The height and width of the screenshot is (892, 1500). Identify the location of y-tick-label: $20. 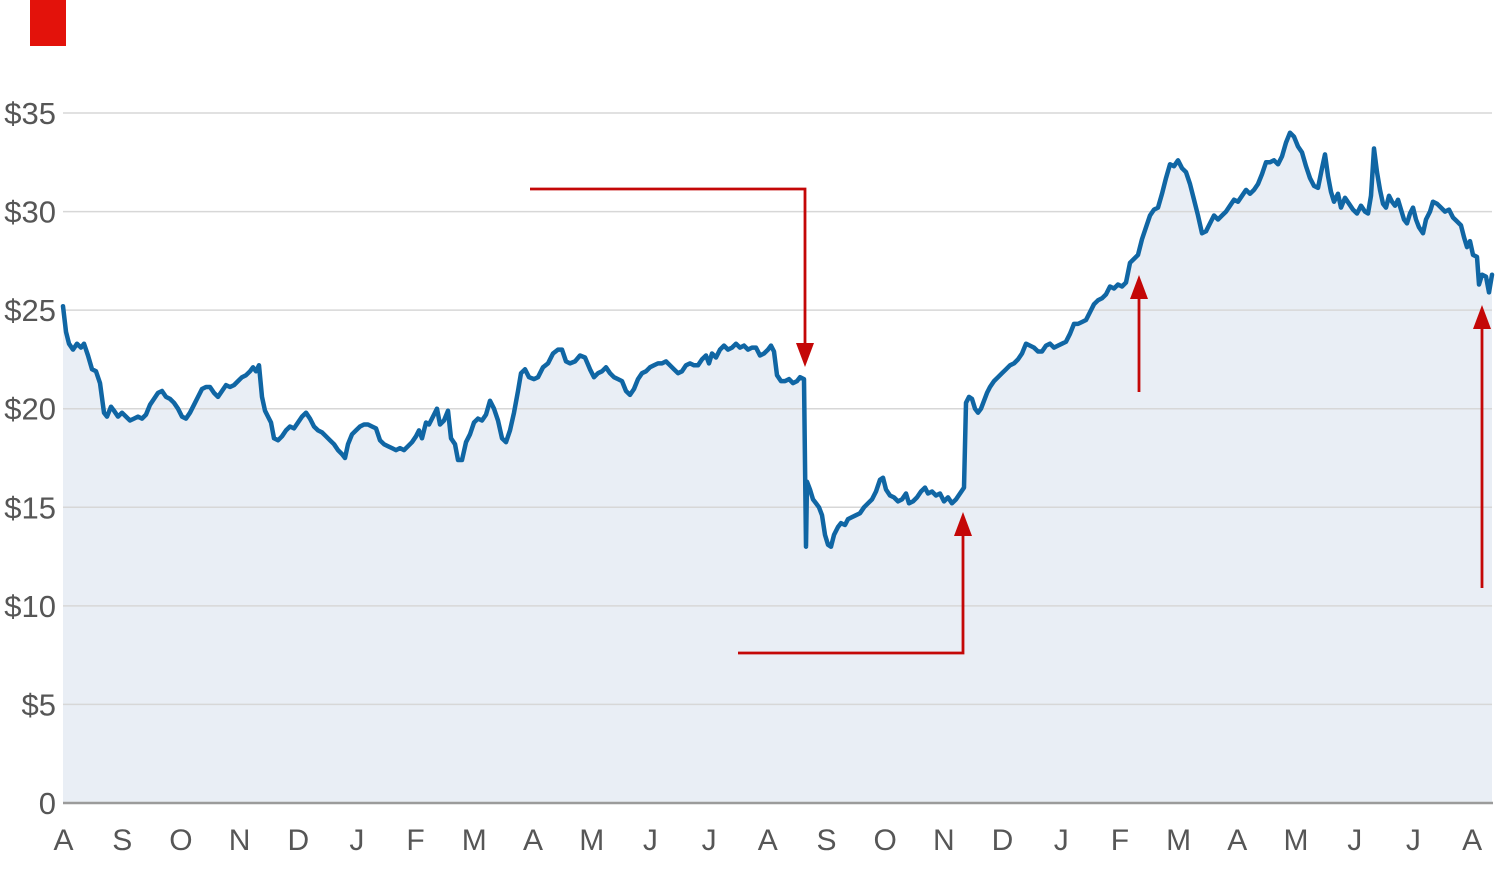
(30, 409).